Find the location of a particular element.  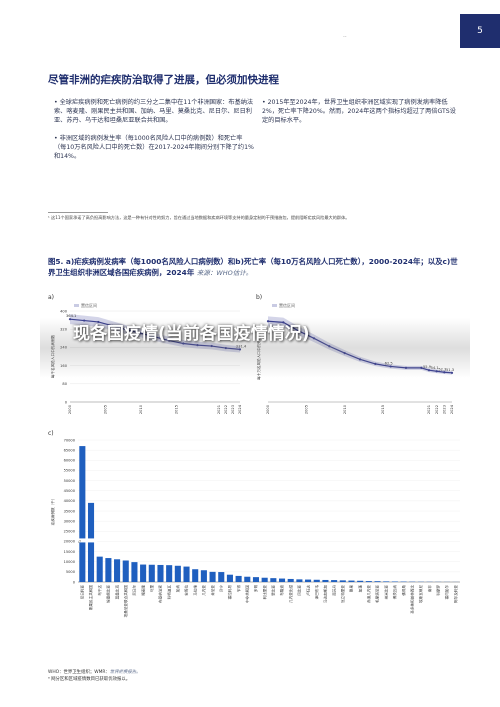

chart-c-category-35: 纳米比亚 is located at coordinates (385, 592).